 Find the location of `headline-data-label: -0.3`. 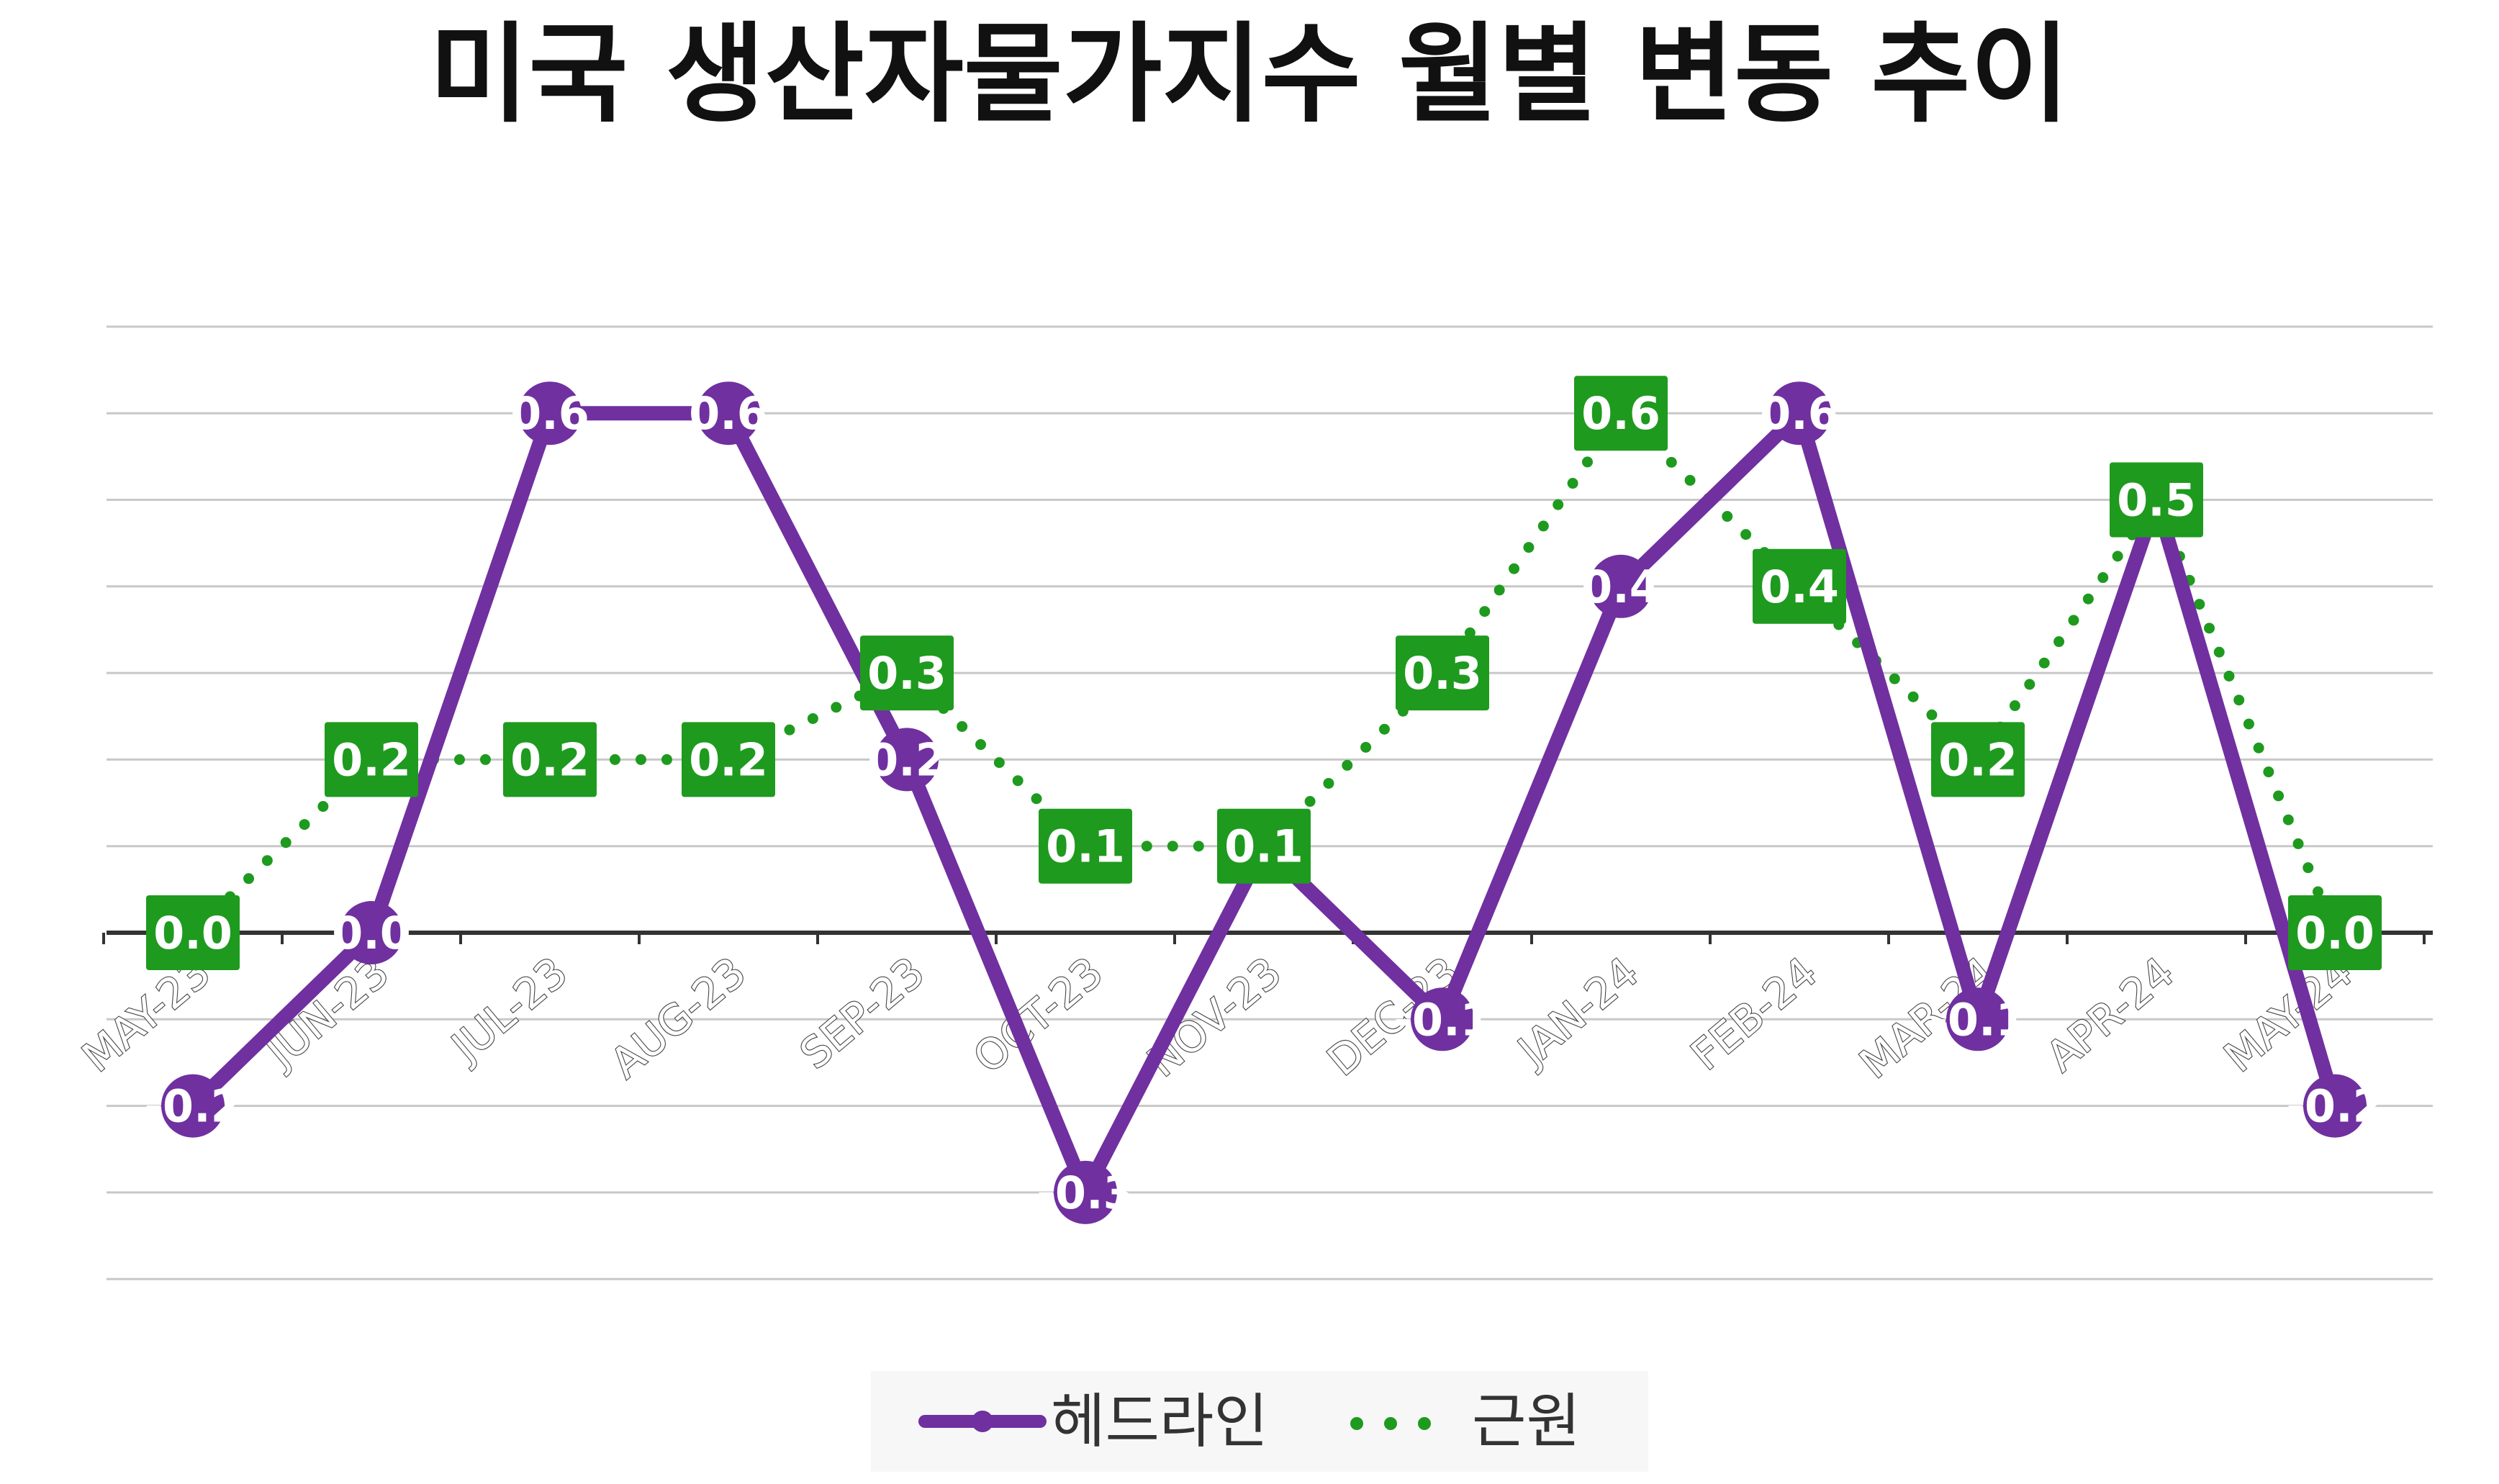

headline-data-label: -0.3 is located at coordinates (1085, 1193).